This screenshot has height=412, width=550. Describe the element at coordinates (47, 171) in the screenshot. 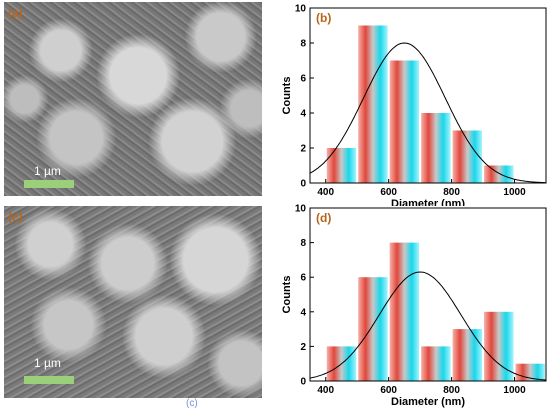

I see `scale-text-a: 1 µm` at that location.